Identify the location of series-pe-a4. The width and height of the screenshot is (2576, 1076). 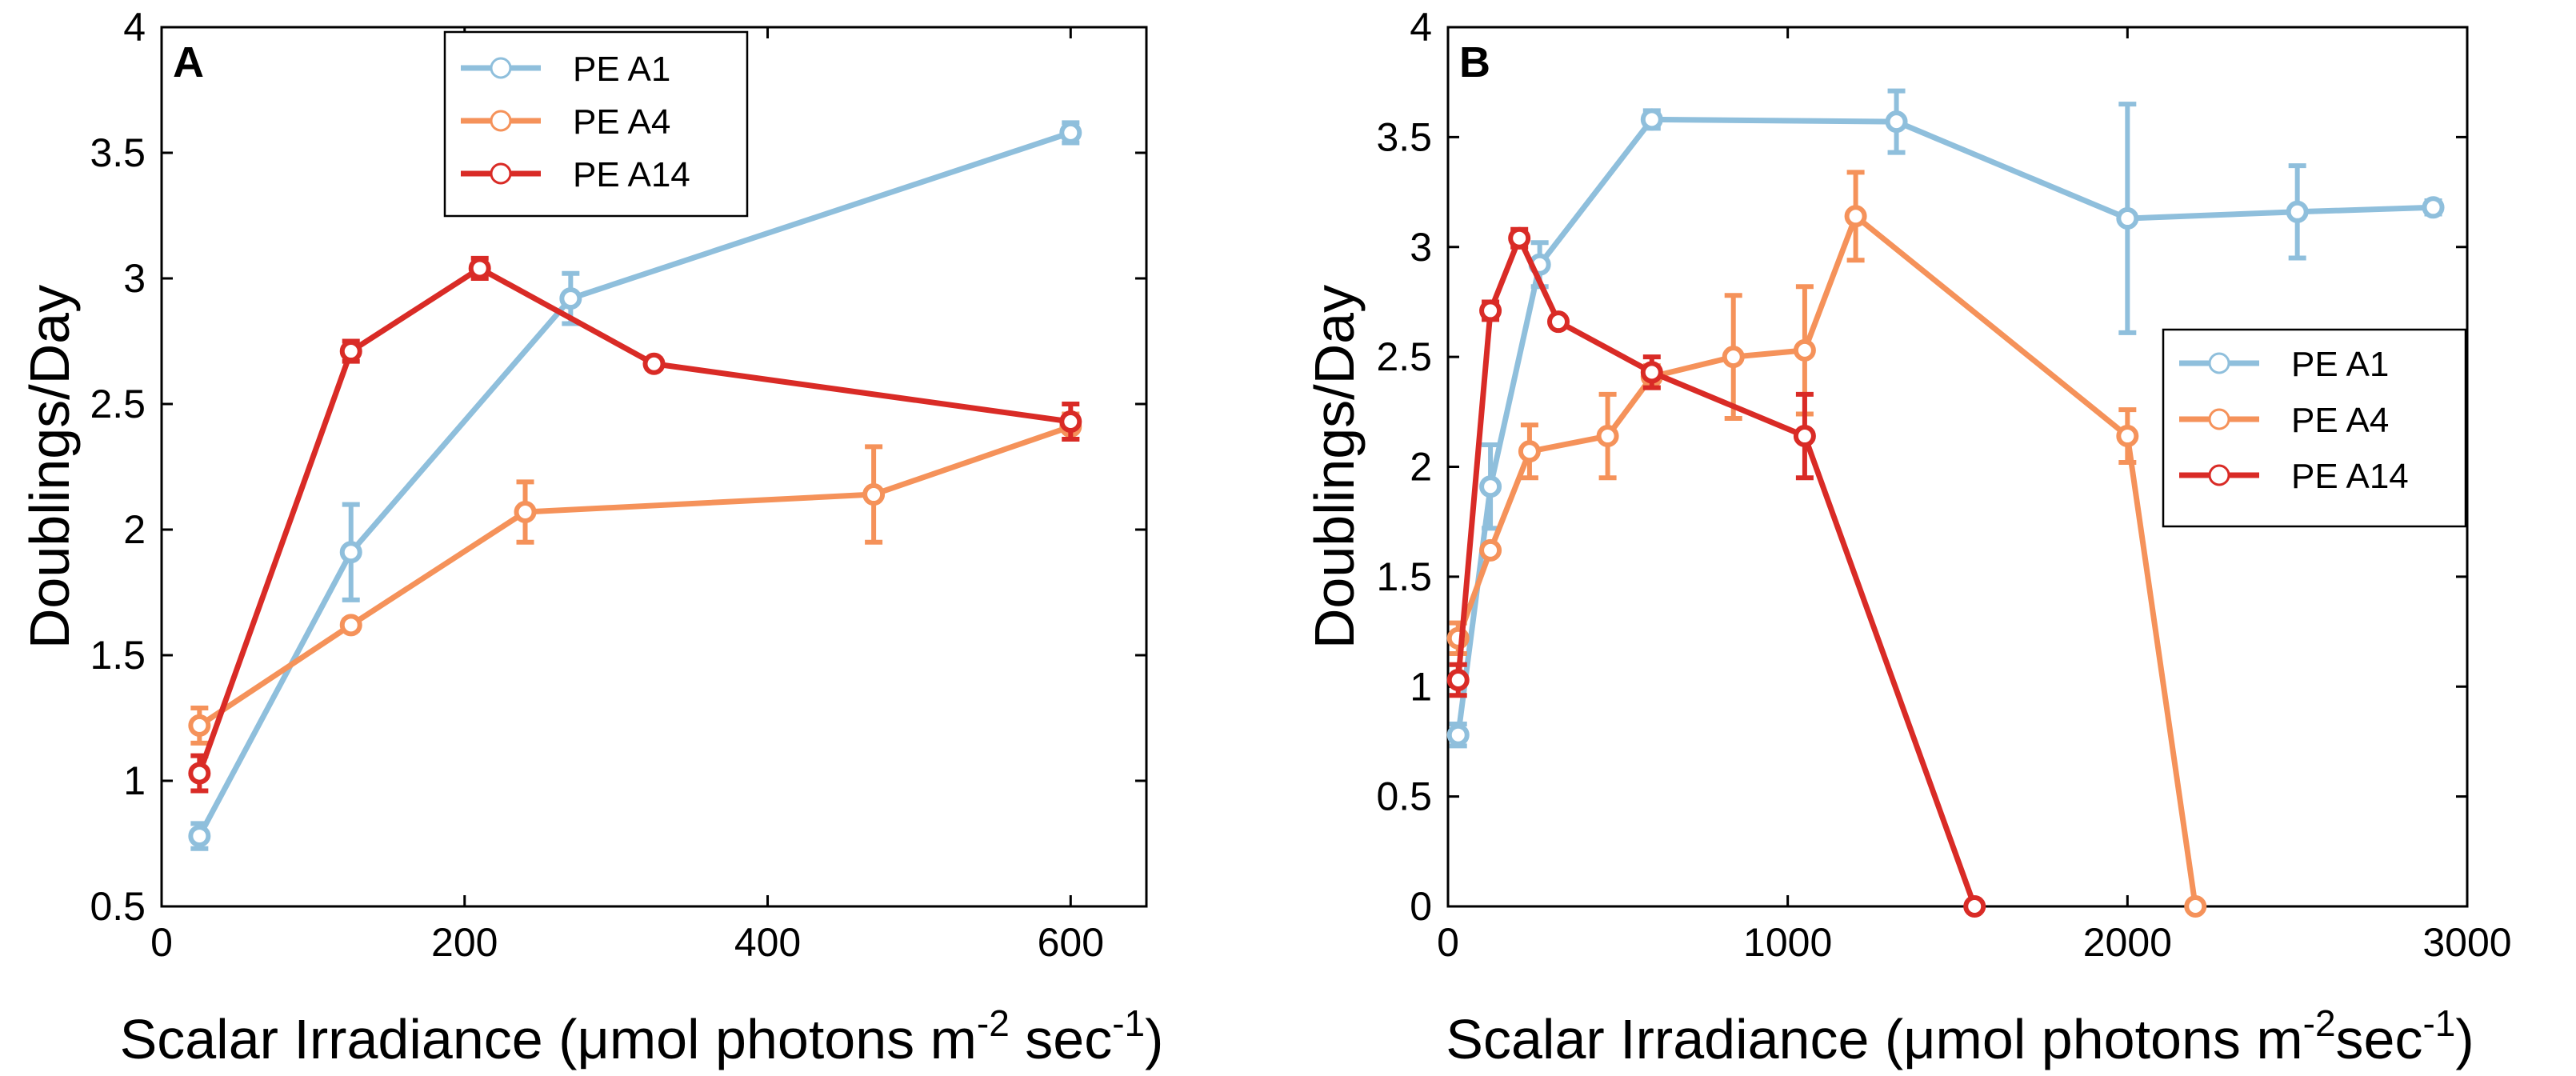
(635, 578).